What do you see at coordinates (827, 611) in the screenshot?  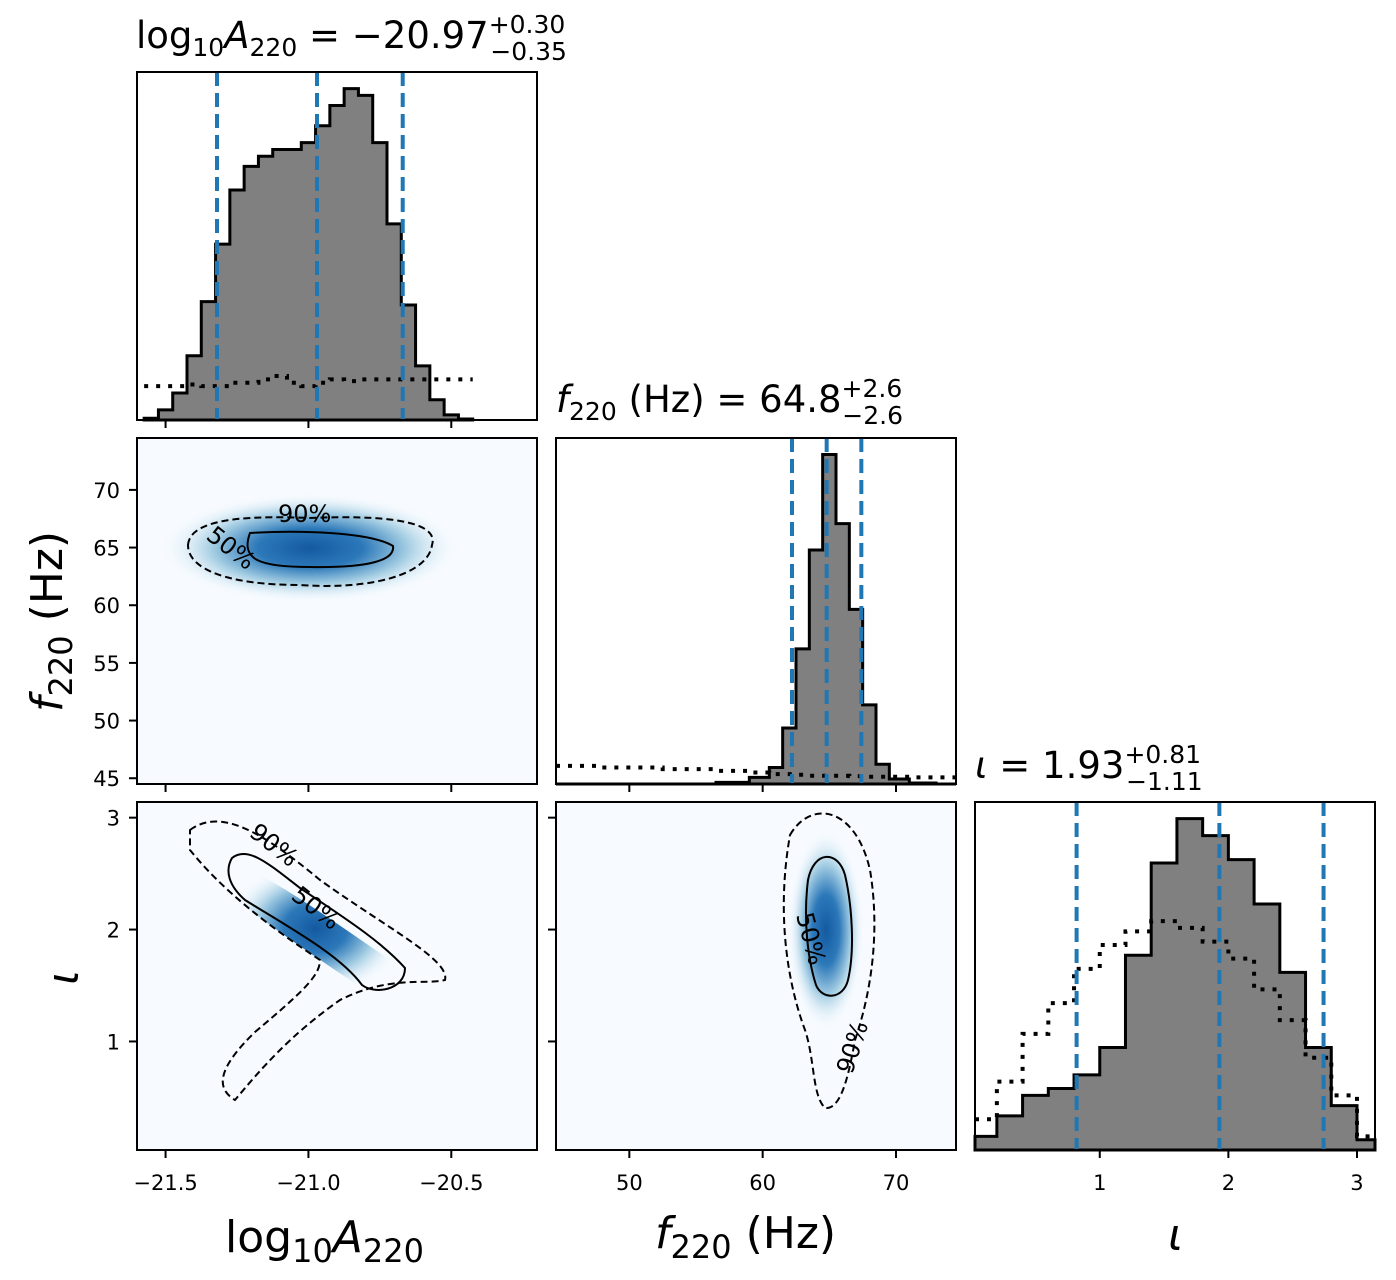 I see `quantiles-f220` at bounding box center [827, 611].